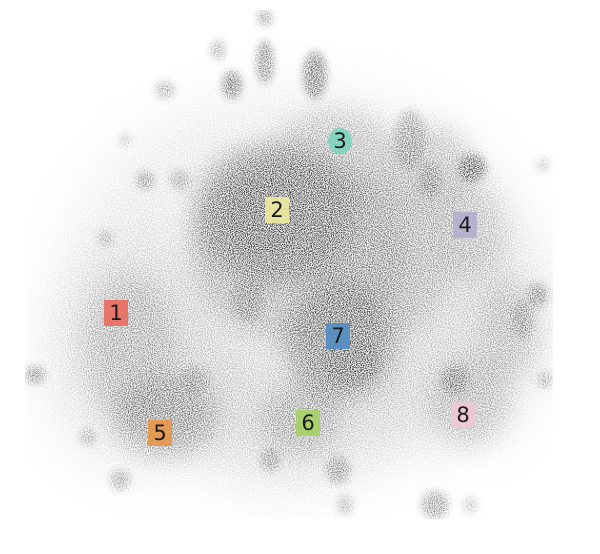  Describe the element at coordinates (308, 423) in the screenshot. I see `cluster-label-6: 6` at that location.